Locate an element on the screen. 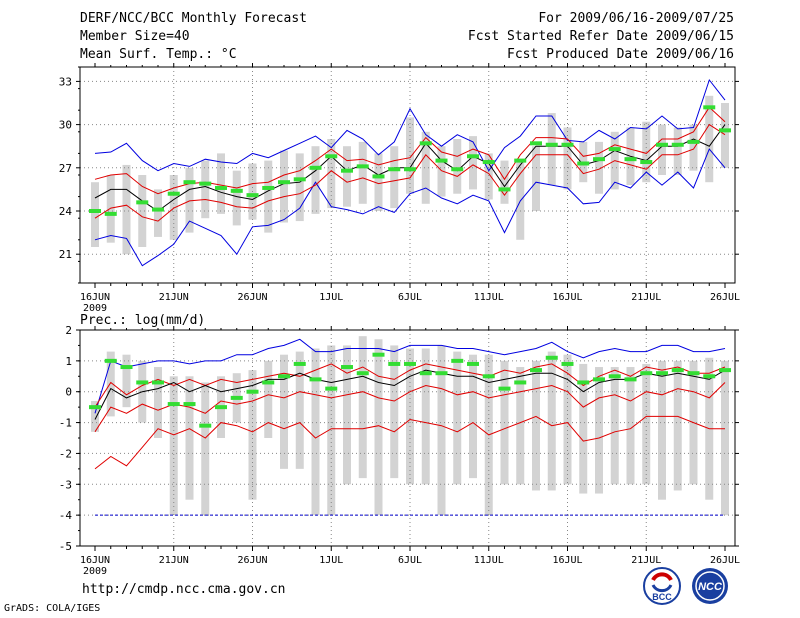 The image size is (800, 618). grads-credit: GrADS: COLA/IGES is located at coordinates (52, 608).